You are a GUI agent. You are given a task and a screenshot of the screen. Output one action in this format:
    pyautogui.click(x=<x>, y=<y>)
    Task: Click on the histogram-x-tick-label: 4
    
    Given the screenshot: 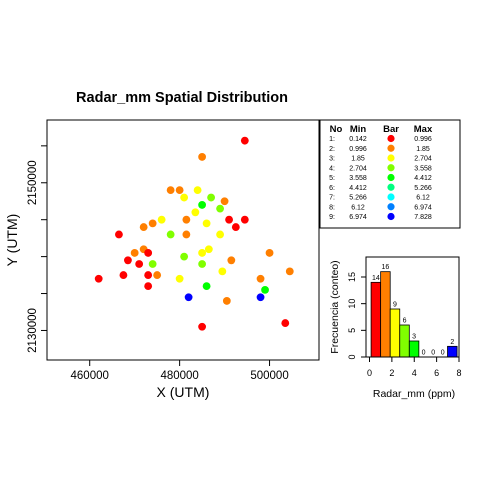 What is the action you would take?
    pyautogui.click(x=414, y=373)
    